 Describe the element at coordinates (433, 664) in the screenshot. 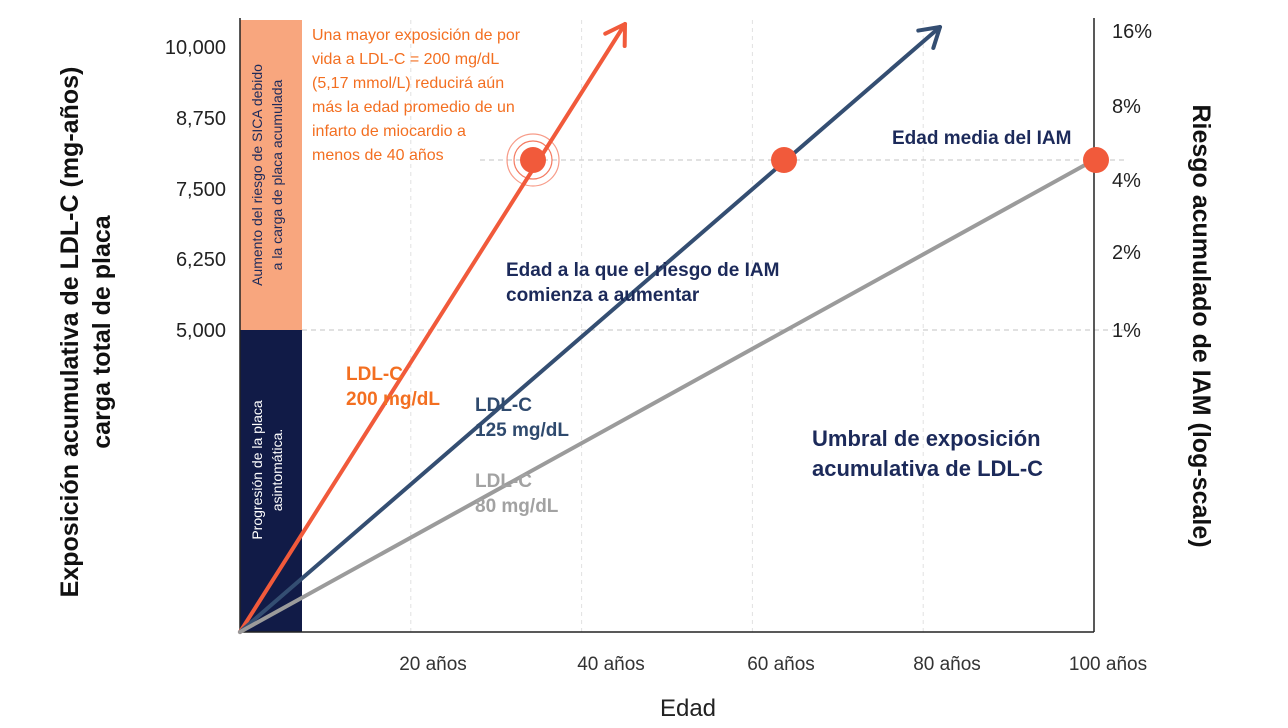

I see `x-tick-label: 20 años` at that location.